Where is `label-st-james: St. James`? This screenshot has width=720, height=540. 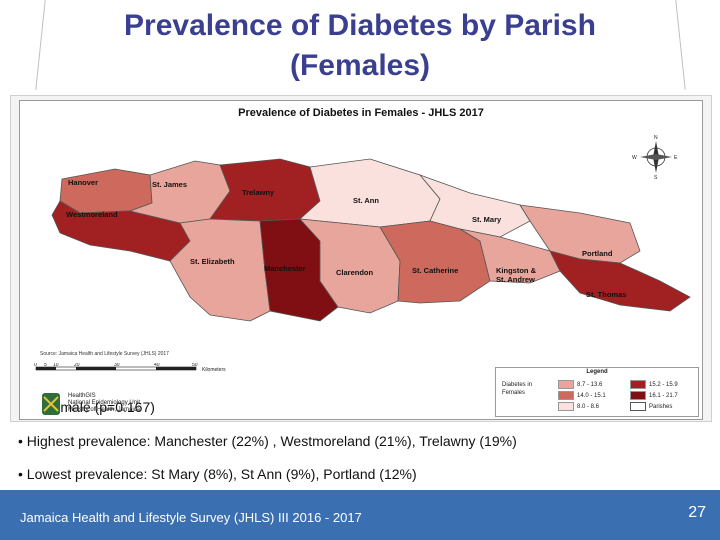 label-st-james: St. James is located at coordinates (169, 184).